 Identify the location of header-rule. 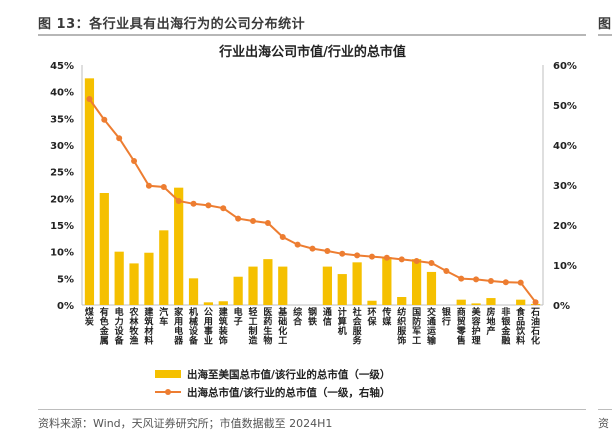
(312, 35).